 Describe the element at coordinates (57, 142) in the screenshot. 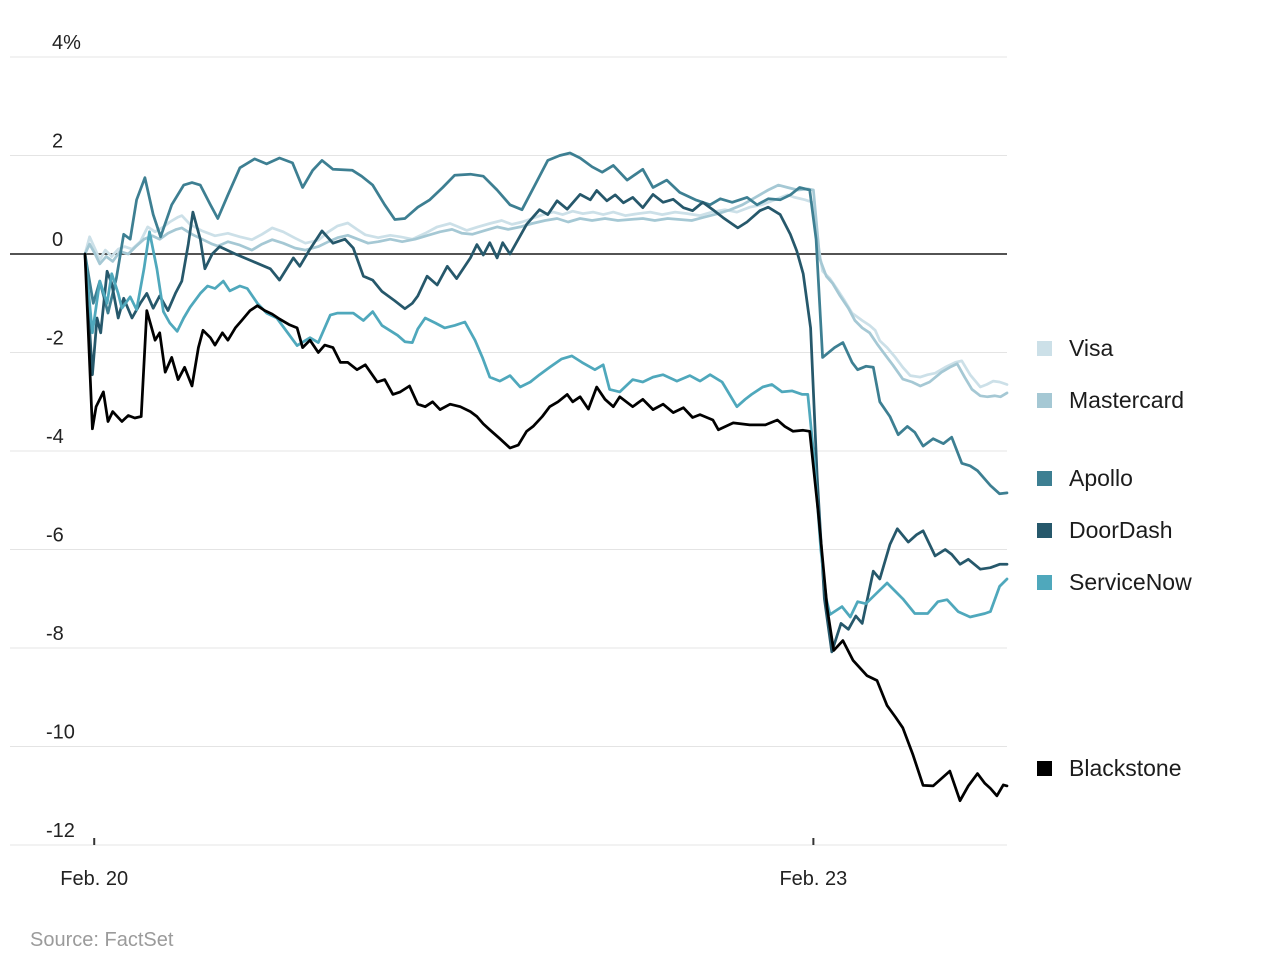

I see `y-axis-tick-label: 2` at that location.